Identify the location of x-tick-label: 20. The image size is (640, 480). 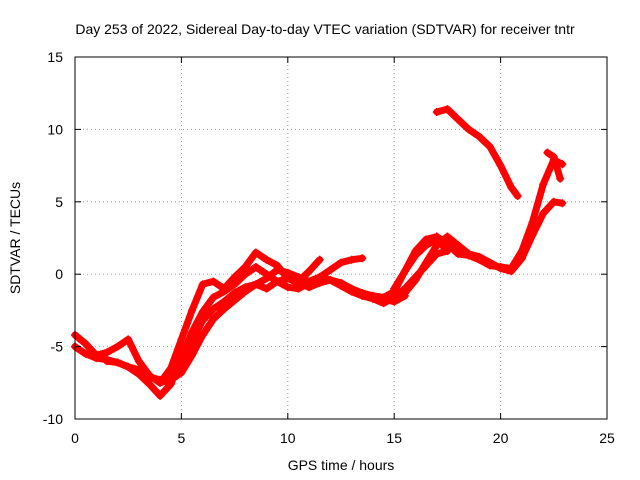
(501, 438).